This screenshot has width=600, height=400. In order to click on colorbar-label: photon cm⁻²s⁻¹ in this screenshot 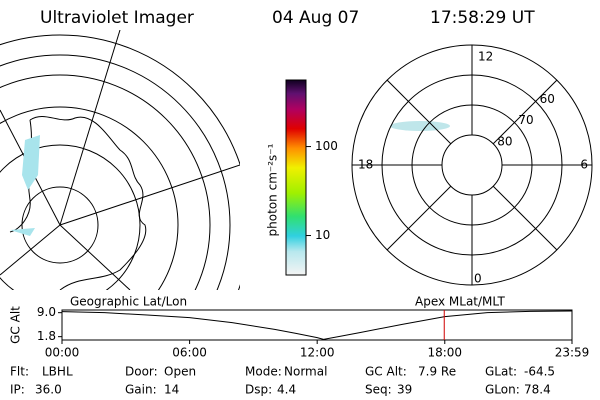, I will do `click(273, 189)`.